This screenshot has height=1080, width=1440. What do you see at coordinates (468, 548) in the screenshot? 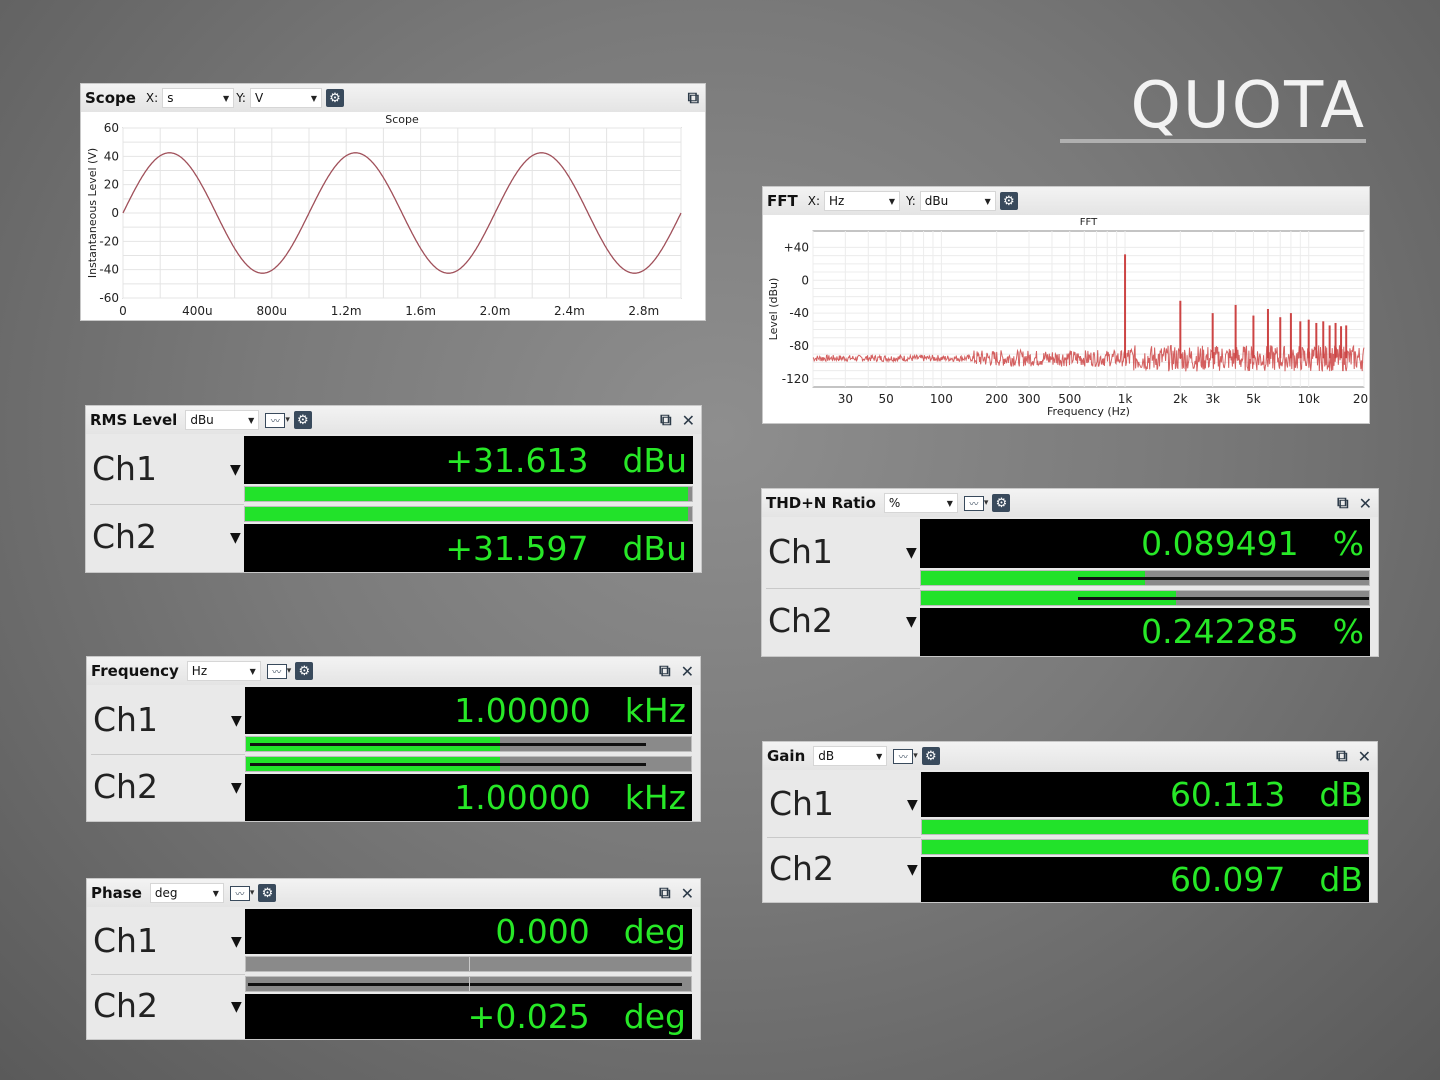
I see `channel-readout: +31.597 dBu` at bounding box center [468, 548].